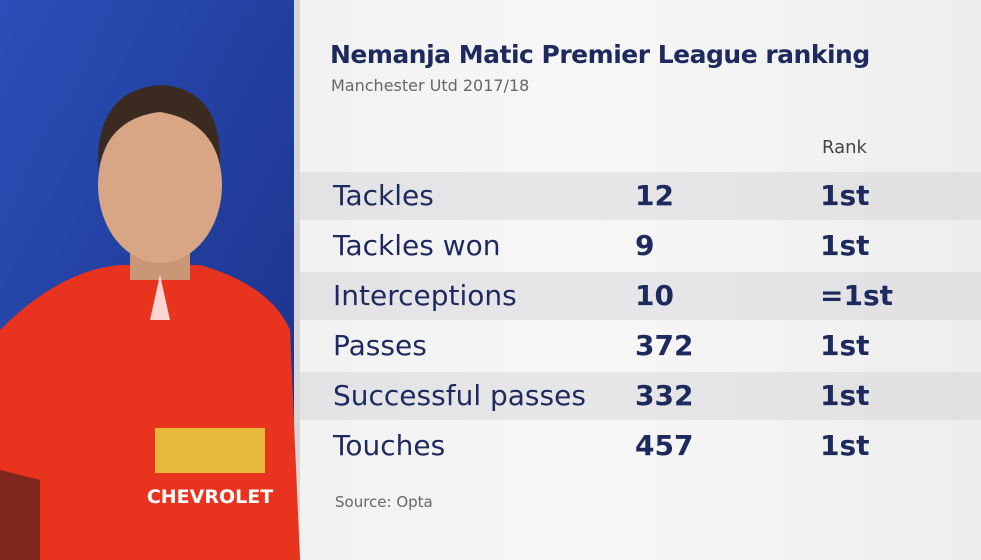  Describe the element at coordinates (459, 395) in the screenshot. I see `stat-name: Successful passes` at that location.